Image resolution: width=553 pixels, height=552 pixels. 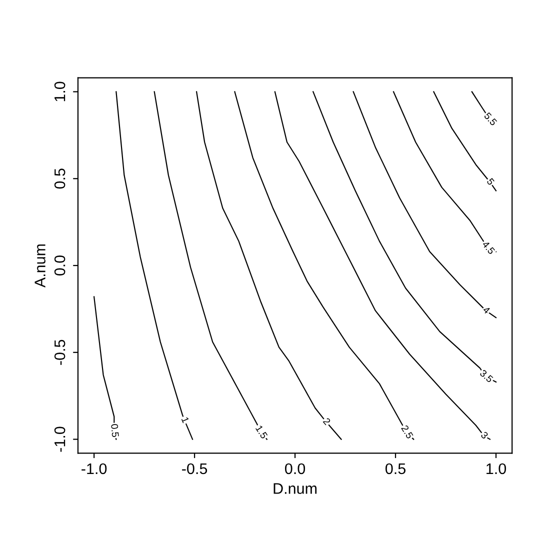 What do you see at coordinates (395, 468) in the screenshot?
I see `x-tick-label: 0.5` at bounding box center [395, 468].